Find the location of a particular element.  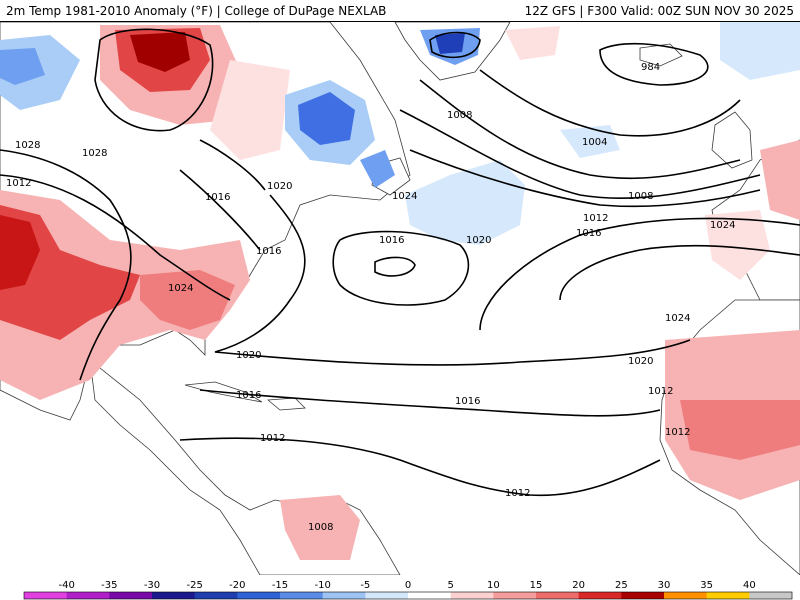

colorbar-tick-label: 20 is located at coordinates (578, 585).